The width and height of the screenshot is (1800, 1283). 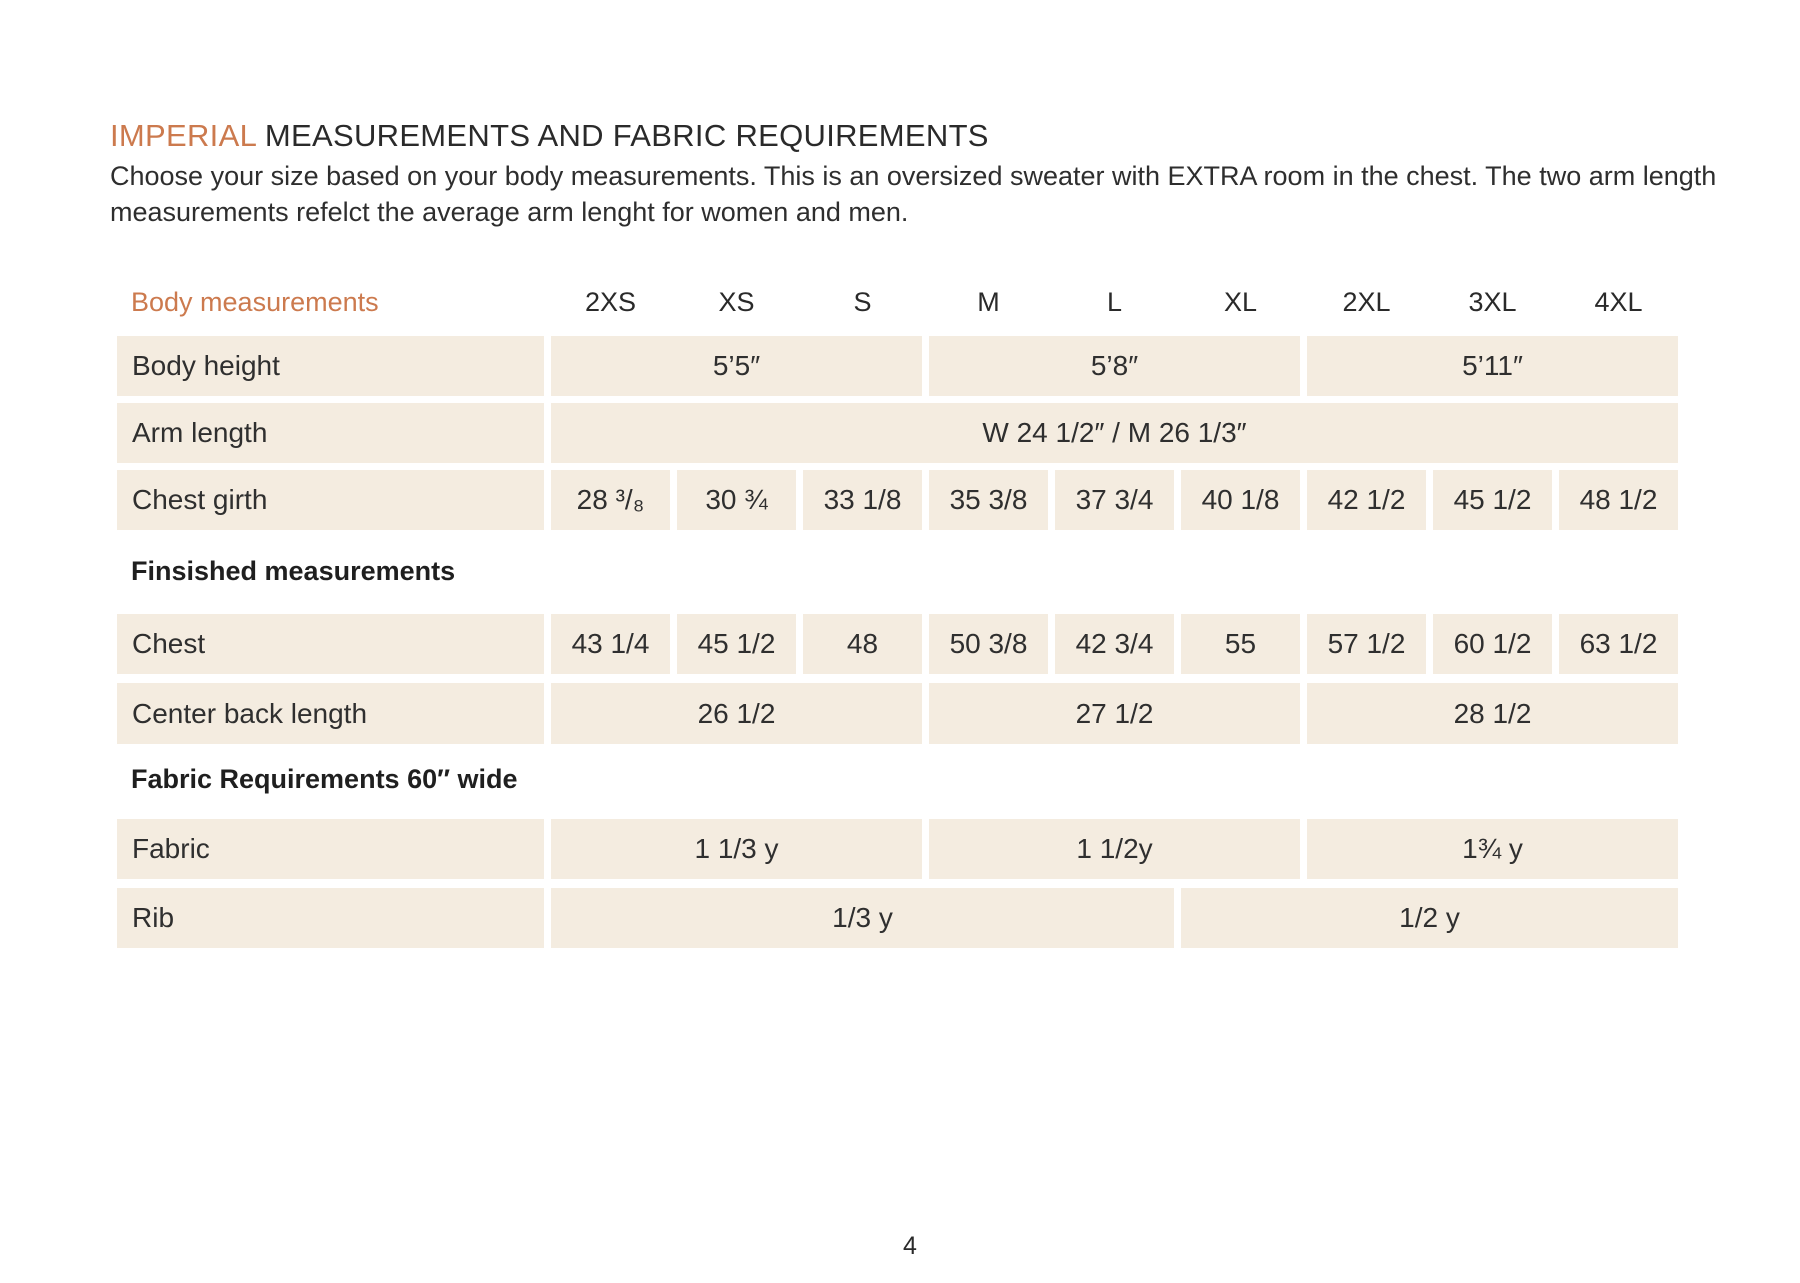 What do you see at coordinates (736, 302) in the screenshot?
I see `size-header-xs: XS` at bounding box center [736, 302].